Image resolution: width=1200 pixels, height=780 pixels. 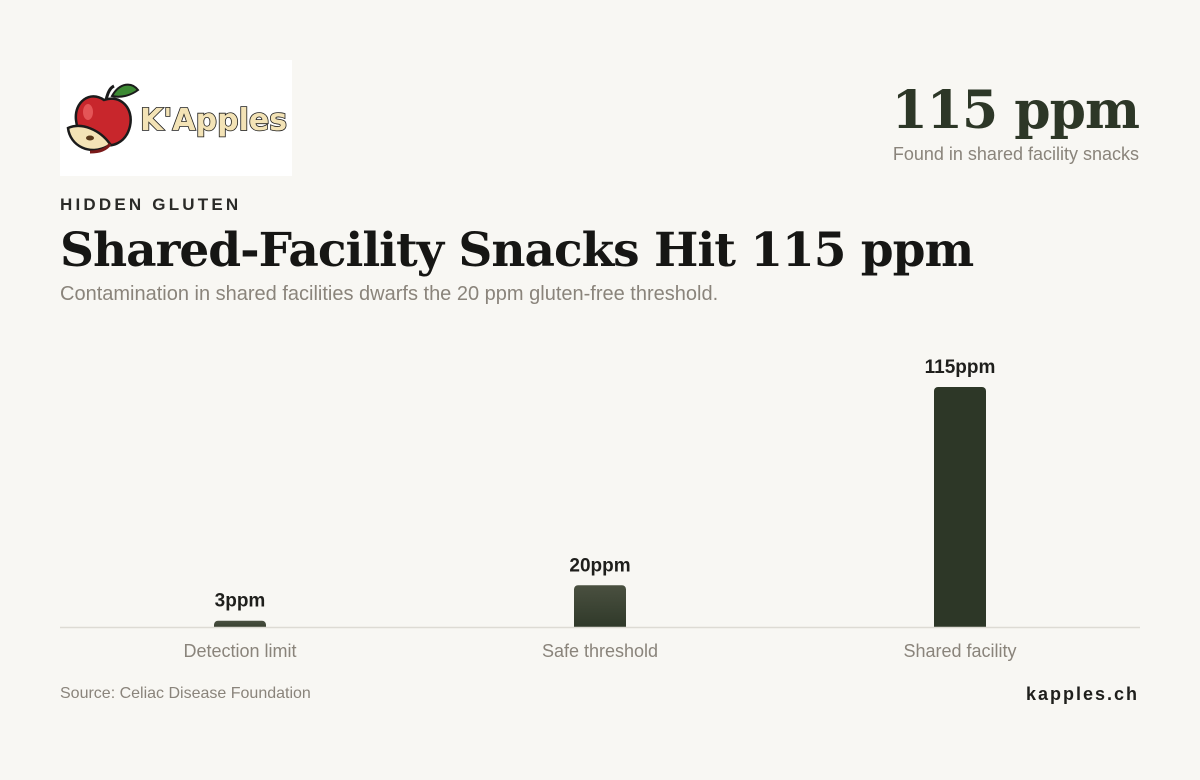 What do you see at coordinates (1082, 694) in the screenshot?
I see `site-link: kapples.ch` at bounding box center [1082, 694].